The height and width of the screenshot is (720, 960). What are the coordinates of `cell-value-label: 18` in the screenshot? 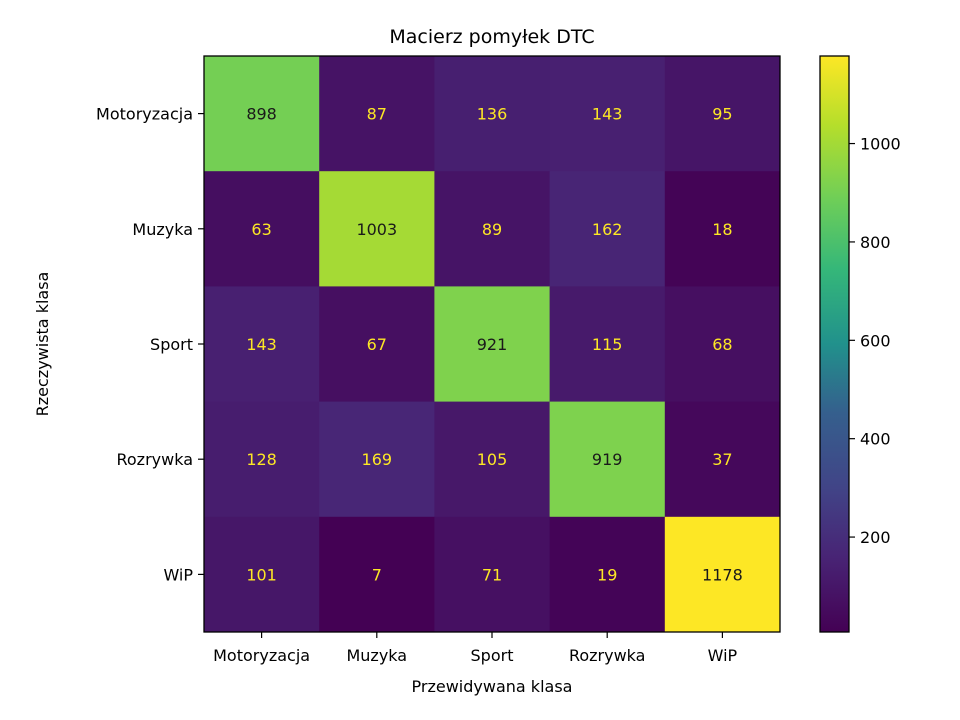 It's located at (722, 229).